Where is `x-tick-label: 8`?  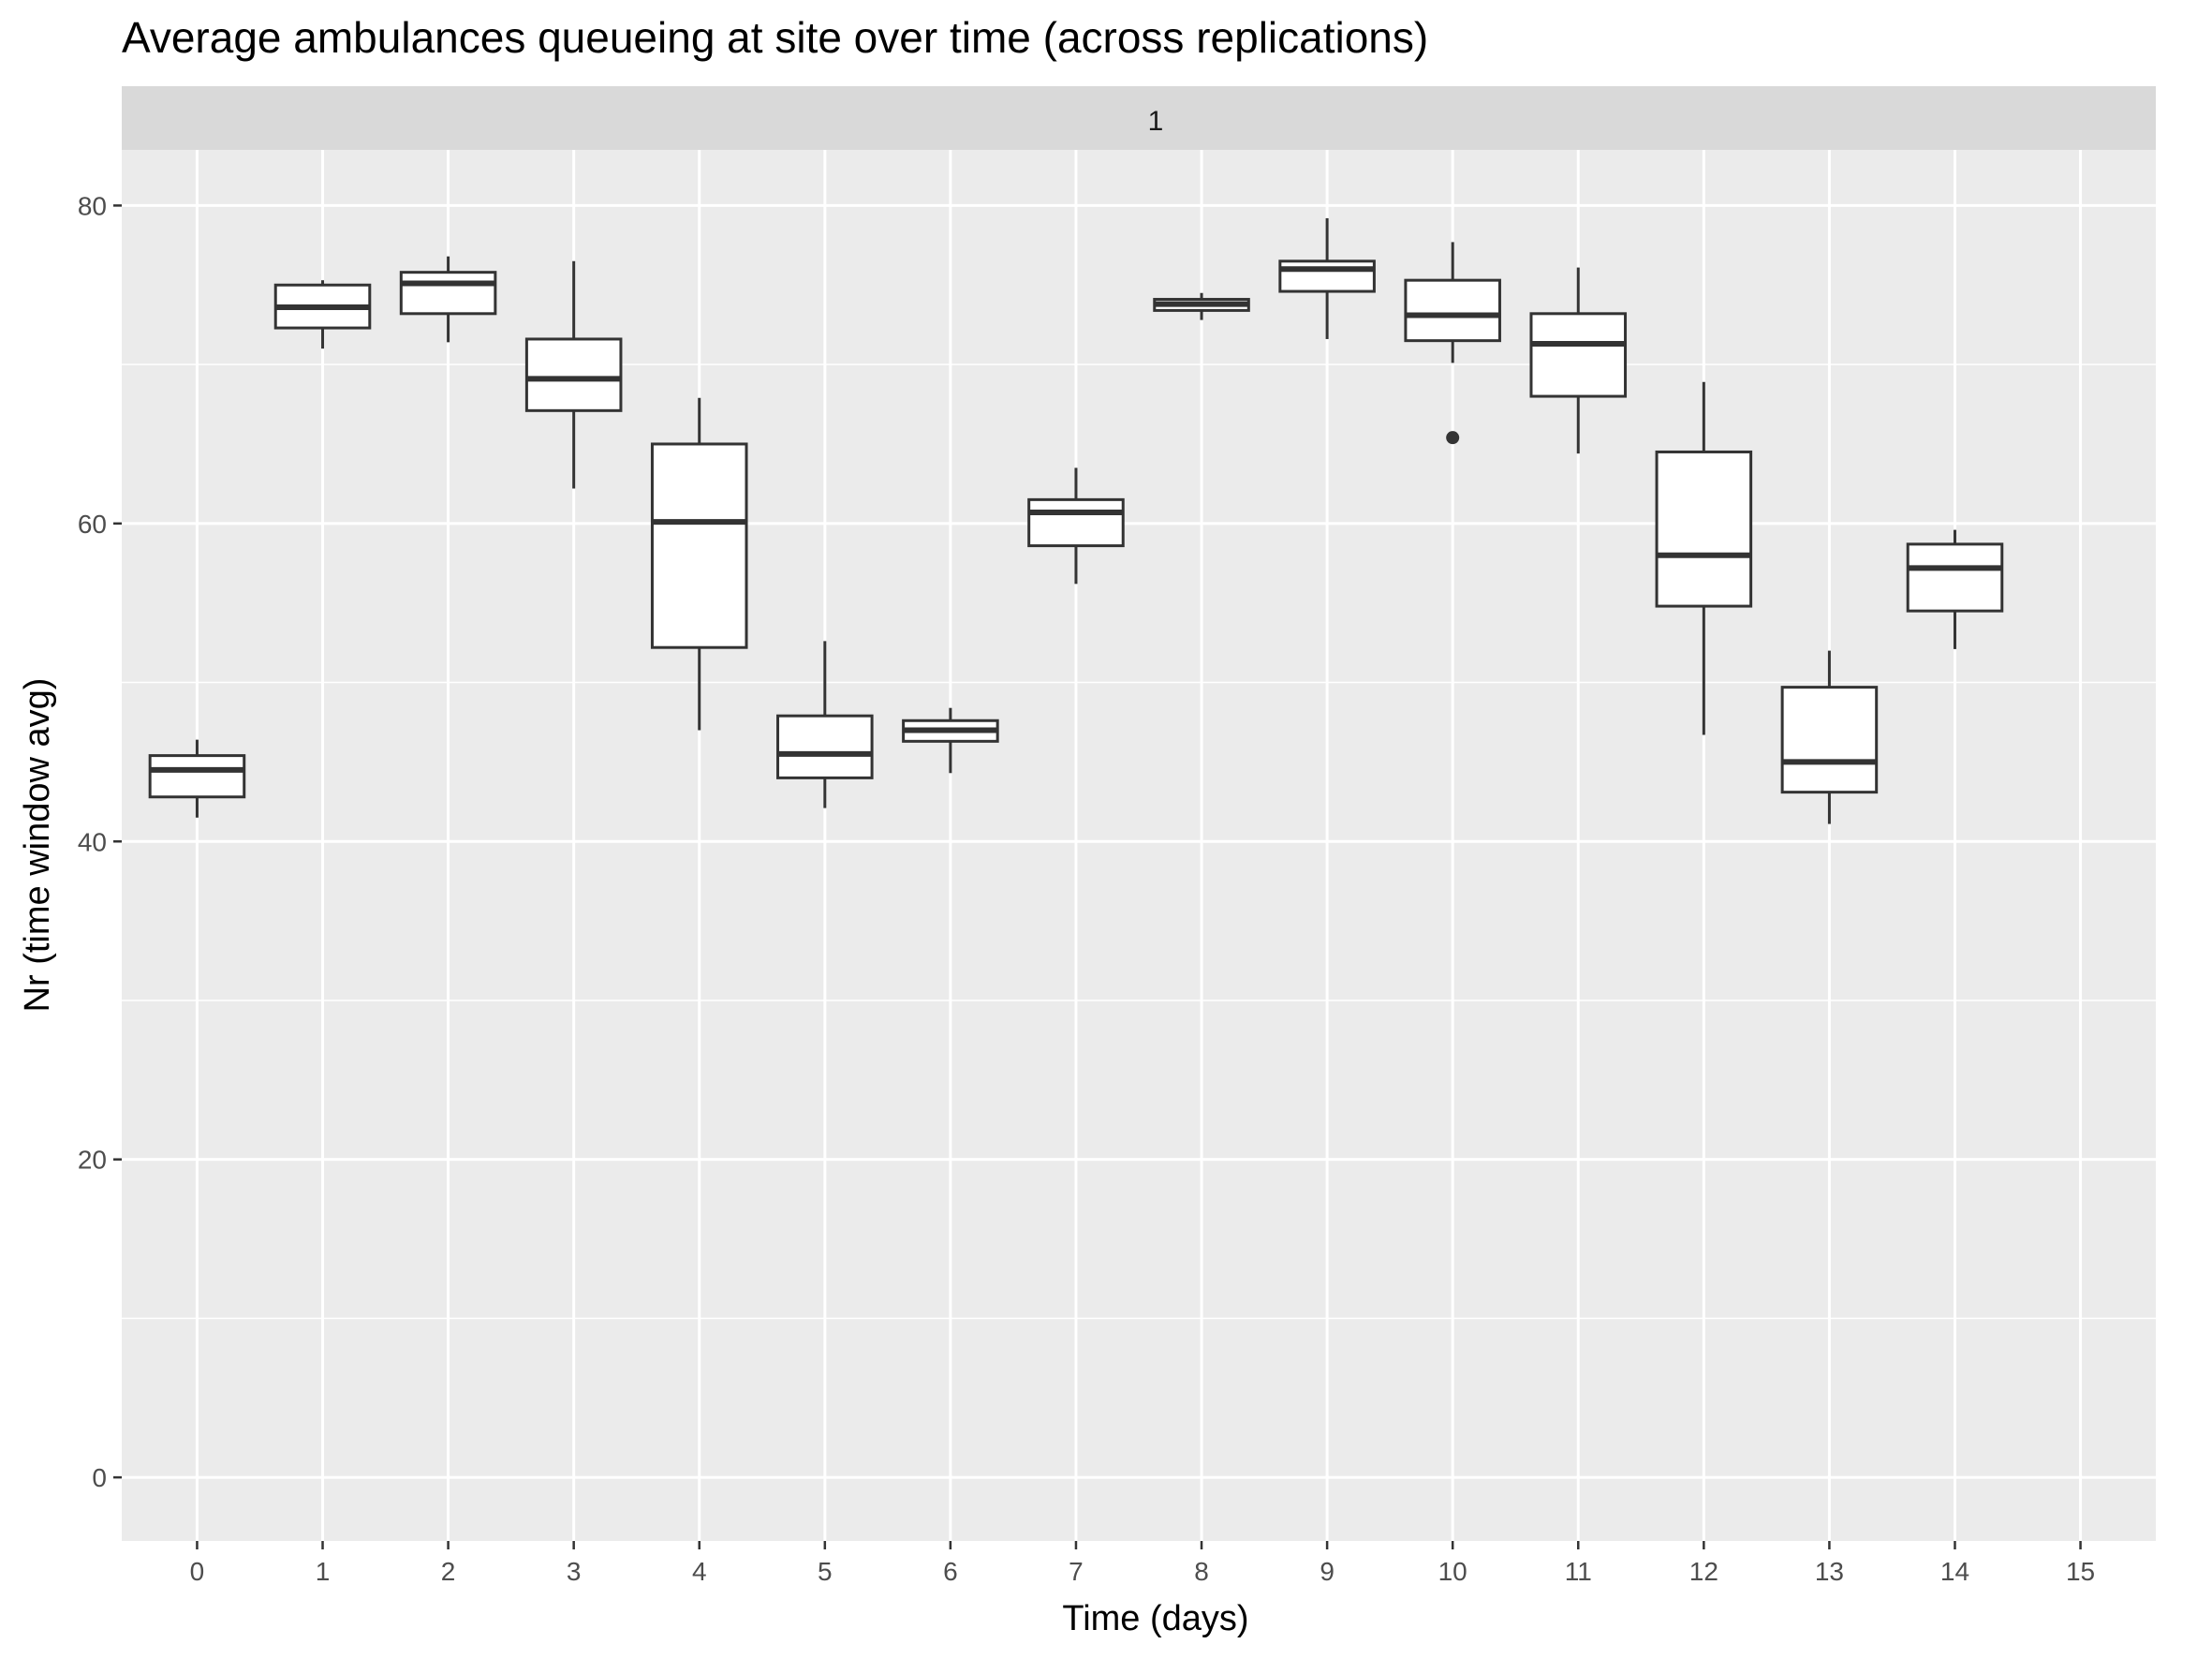
x-tick-label: 8 is located at coordinates (1201, 1572).